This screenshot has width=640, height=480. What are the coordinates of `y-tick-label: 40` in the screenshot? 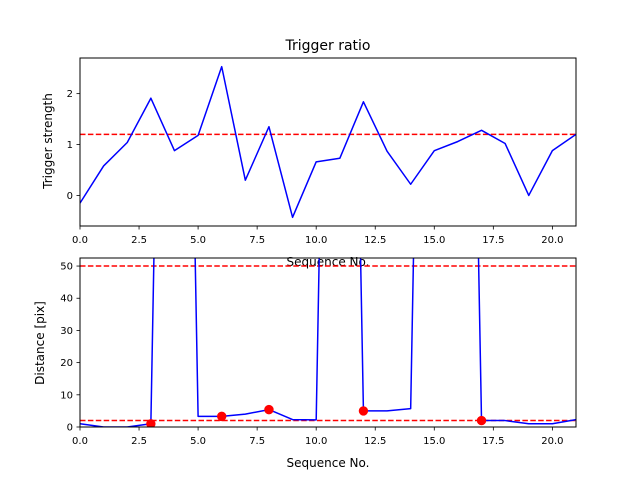 It's located at (66, 299).